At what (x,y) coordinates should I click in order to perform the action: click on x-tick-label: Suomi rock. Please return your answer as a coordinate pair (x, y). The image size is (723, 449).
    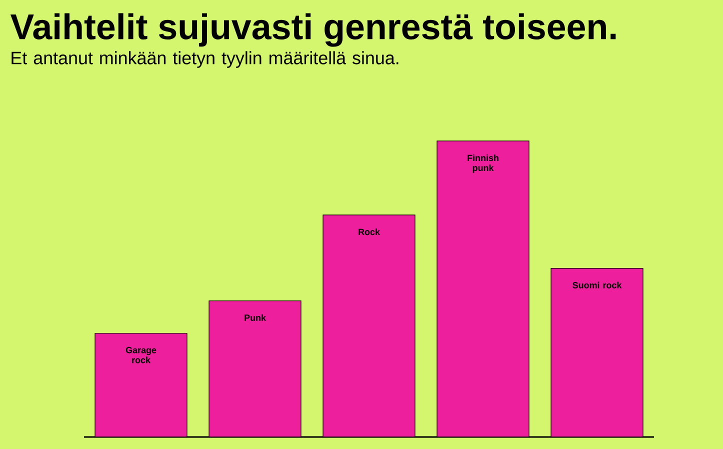
    Looking at the image, I should click on (597, 285).